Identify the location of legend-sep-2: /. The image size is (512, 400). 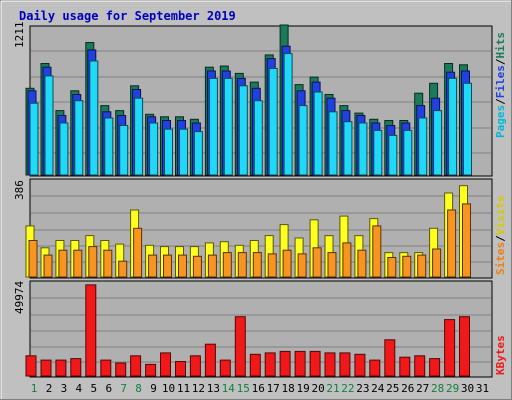
(500, 61).